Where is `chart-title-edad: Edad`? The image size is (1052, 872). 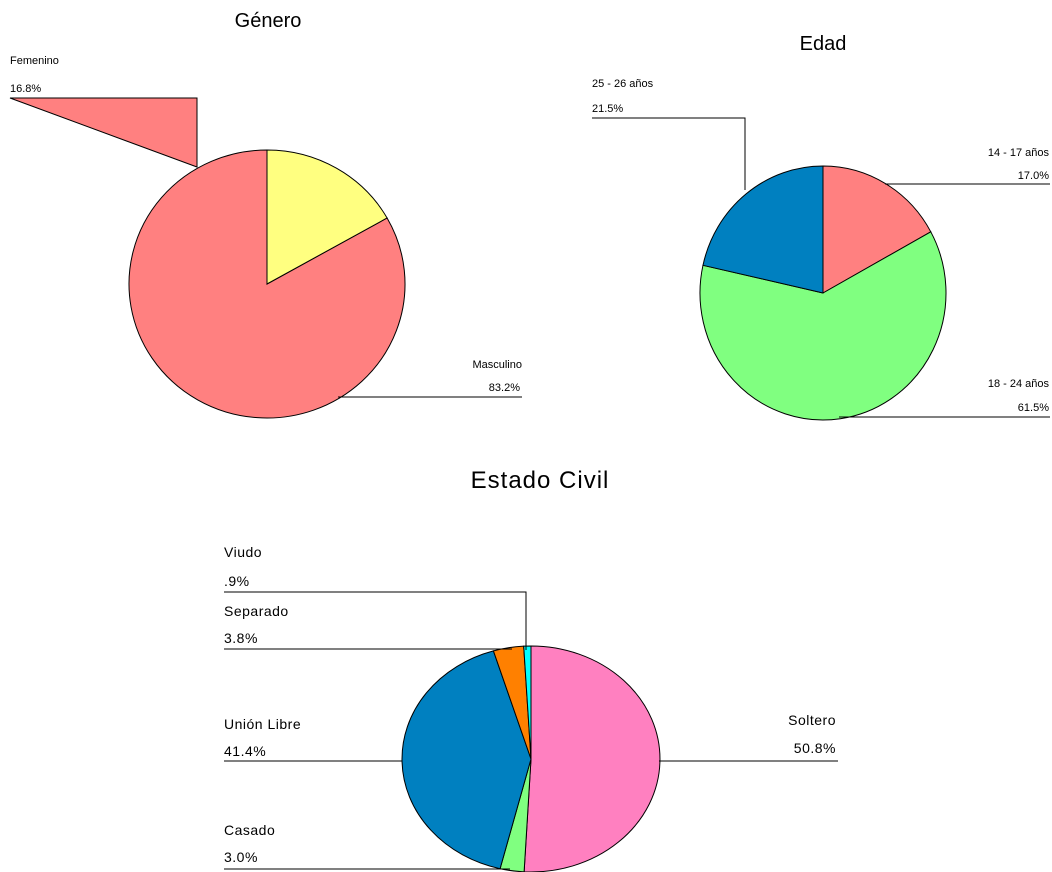 chart-title-edad: Edad is located at coordinates (823, 44).